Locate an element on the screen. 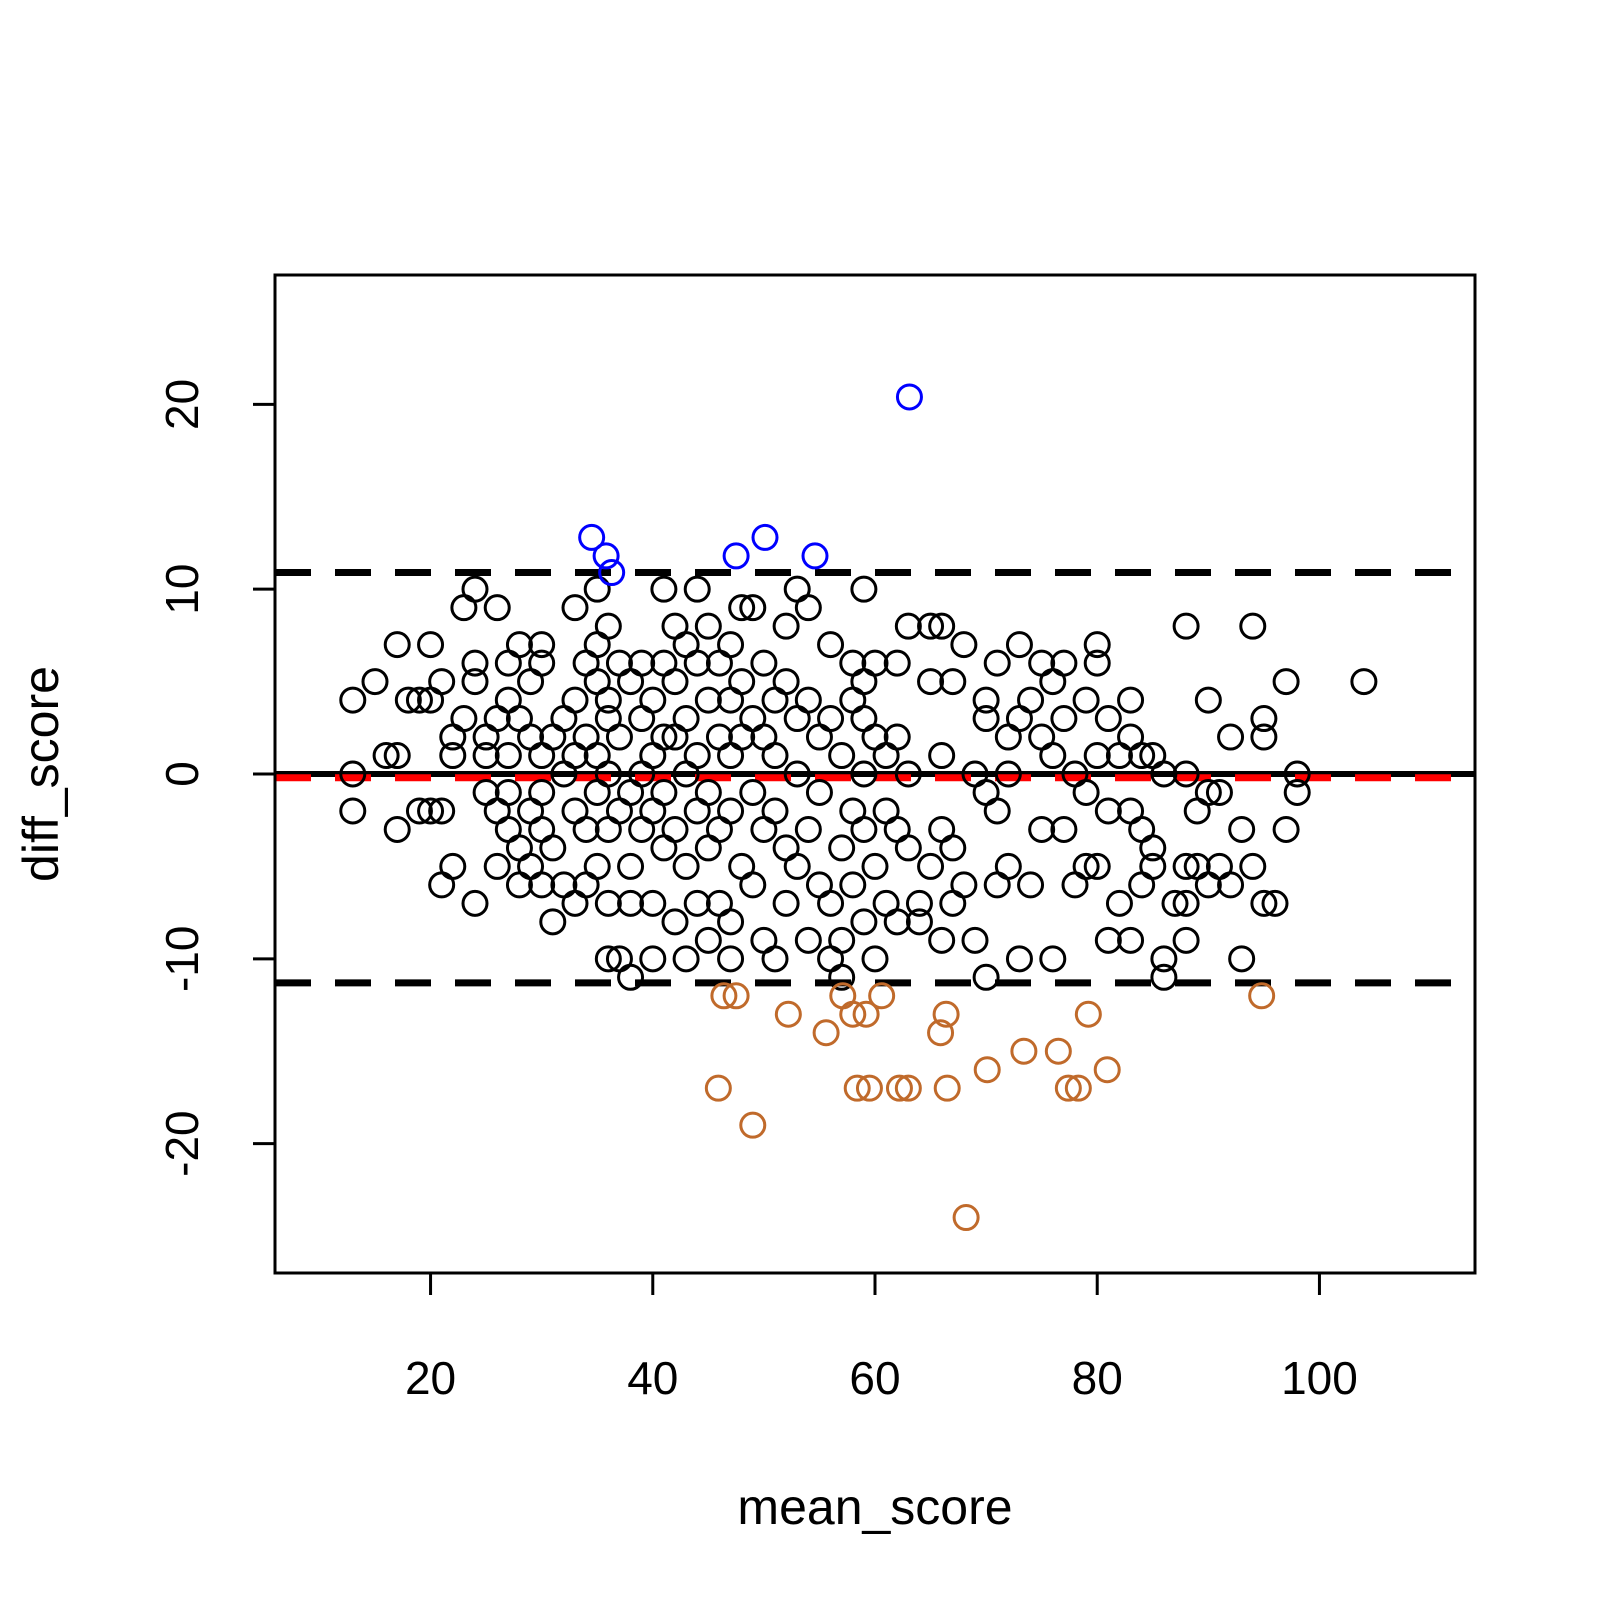 This screenshot has width=1600, height=1600. y-tick-label: -10 is located at coordinates (182, 959).